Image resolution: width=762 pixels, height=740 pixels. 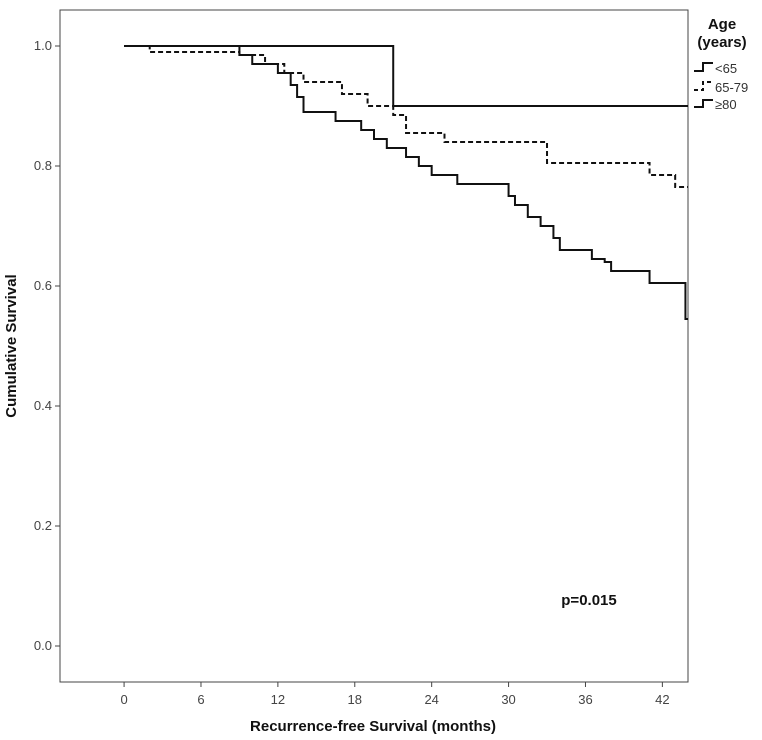 I want to click on legend-item-65-79: 65-79, so click(x=721, y=87).